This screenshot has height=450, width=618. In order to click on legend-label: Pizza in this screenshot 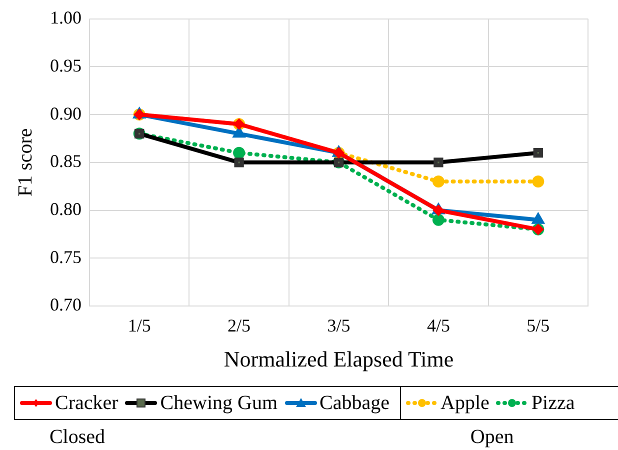, I will do `click(553, 403)`.